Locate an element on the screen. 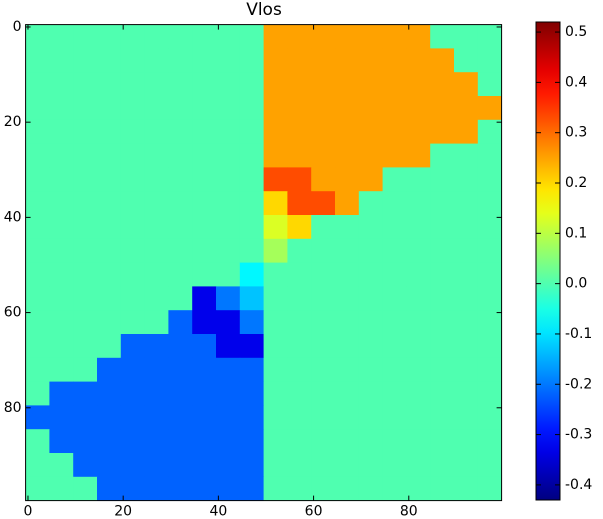  colorbar-tick-label: -0.4 is located at coordinates (578, 485).